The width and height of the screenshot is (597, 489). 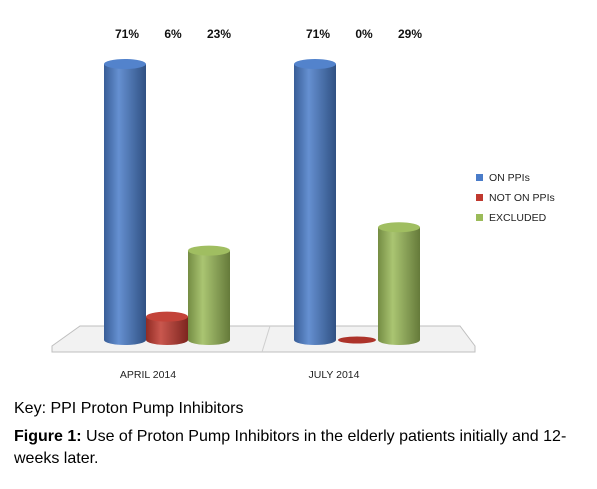 I want to click on category-label-1: JULY 2014, so click(x=334, y=375).